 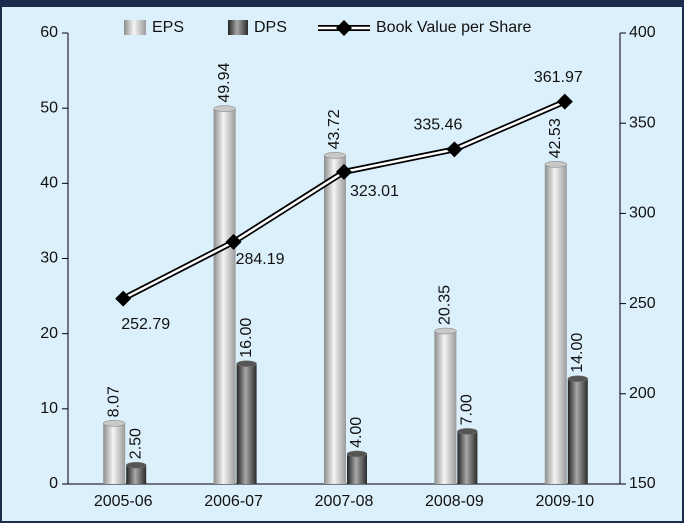 I want to click on data-label: 49.94, so click(x=224, y=82).